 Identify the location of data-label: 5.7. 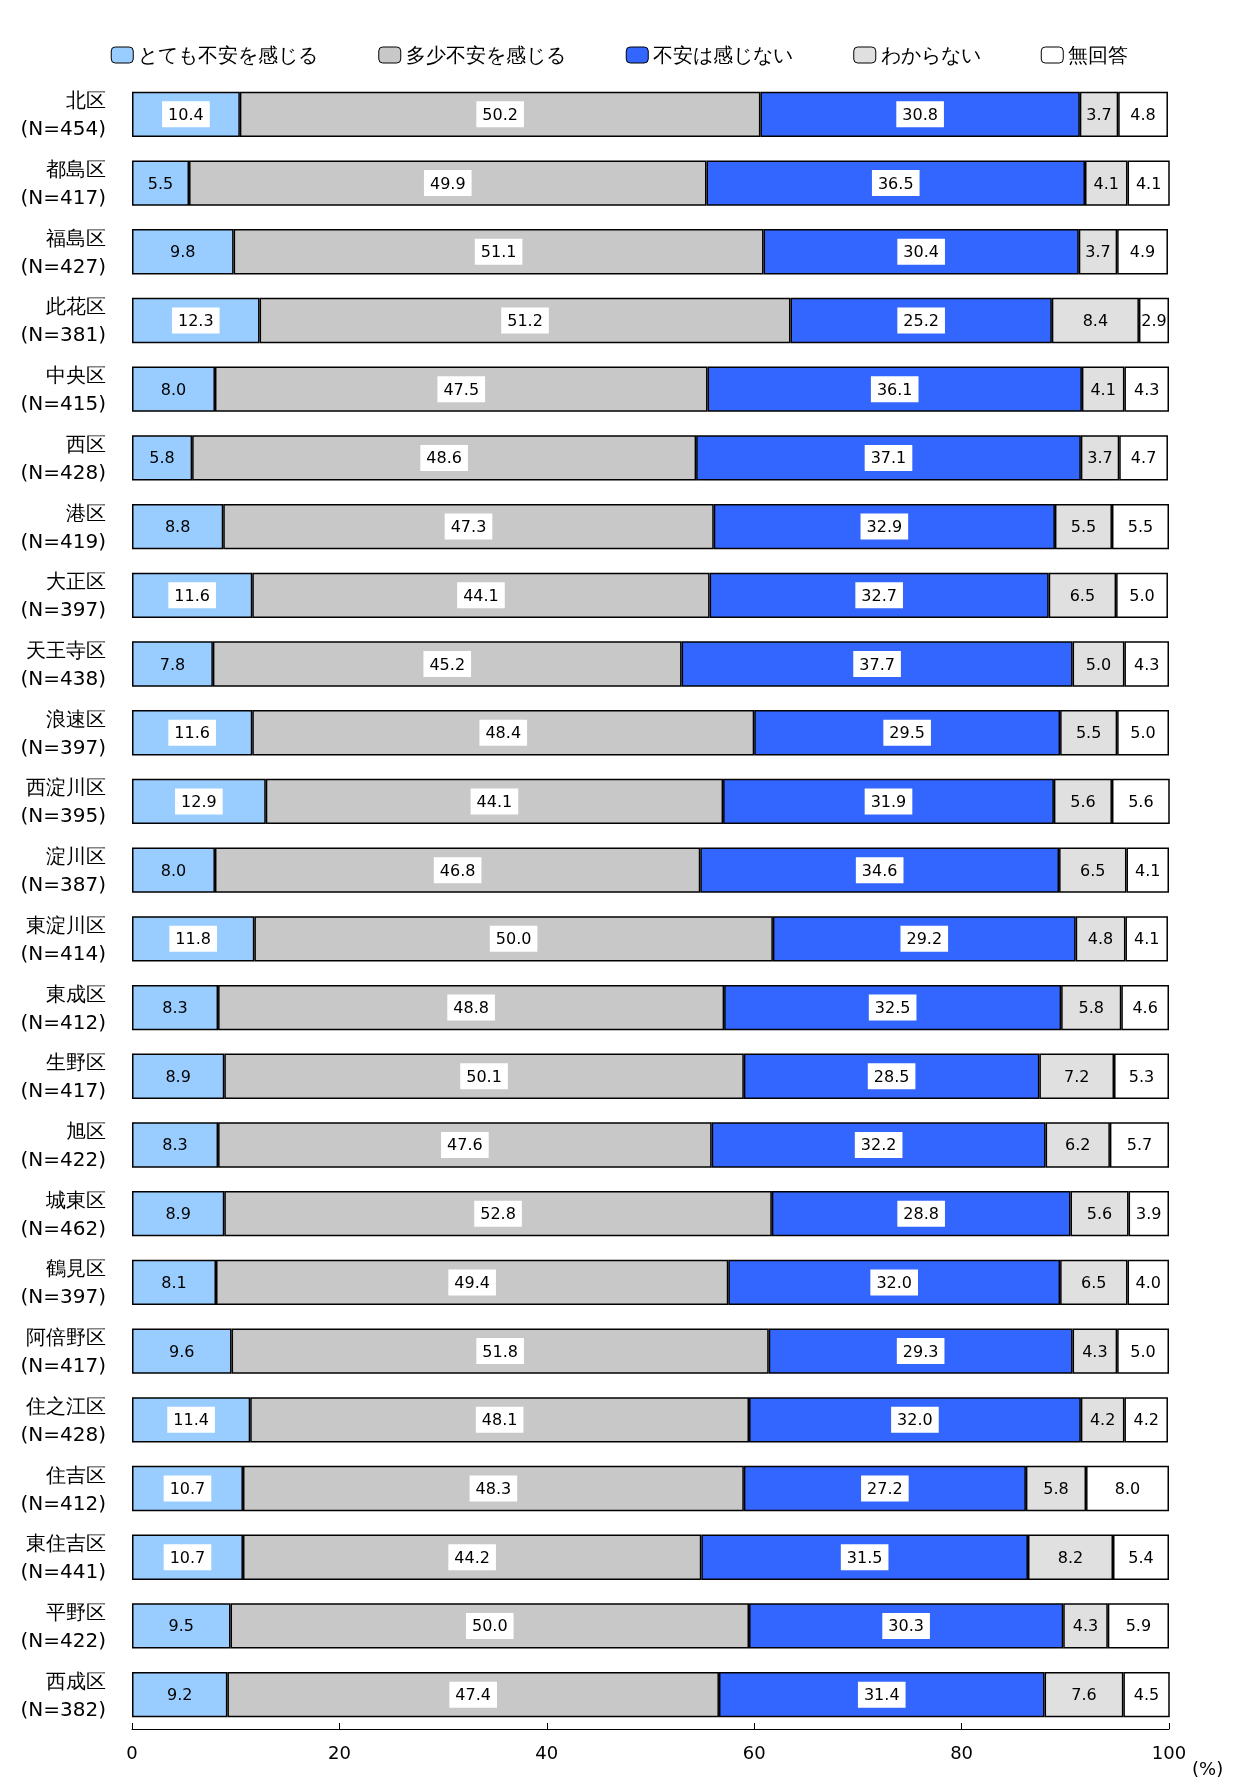
(1139, 1145).